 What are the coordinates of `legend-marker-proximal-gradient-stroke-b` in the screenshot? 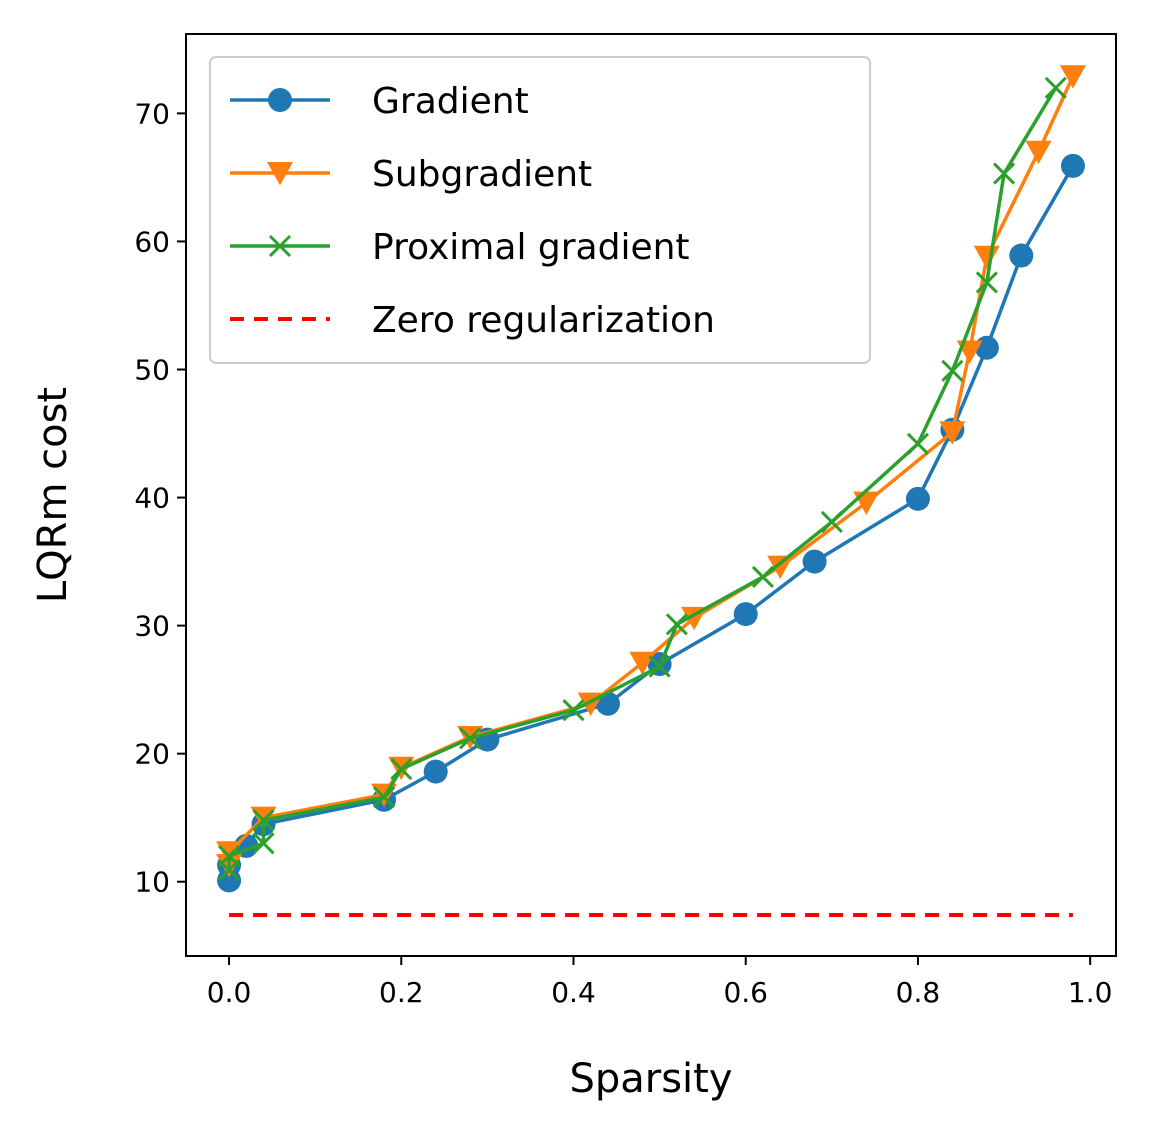 It's located at (280, 246).